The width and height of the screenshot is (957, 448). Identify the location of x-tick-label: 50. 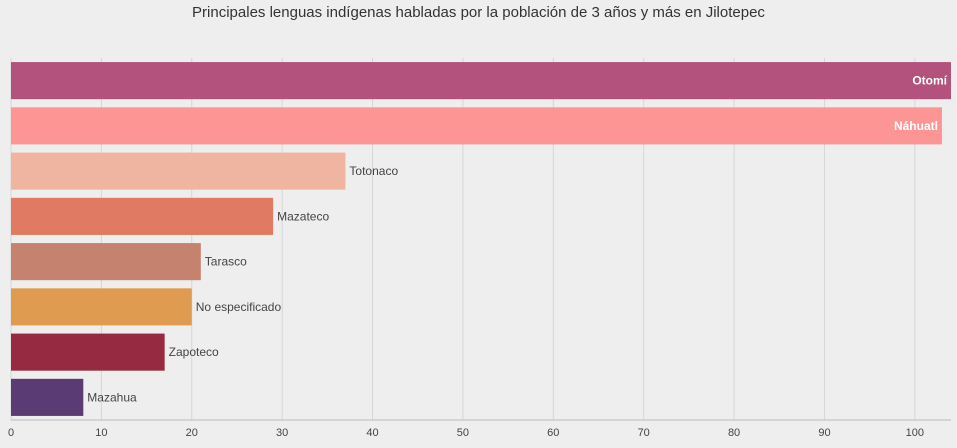
(463, 433).